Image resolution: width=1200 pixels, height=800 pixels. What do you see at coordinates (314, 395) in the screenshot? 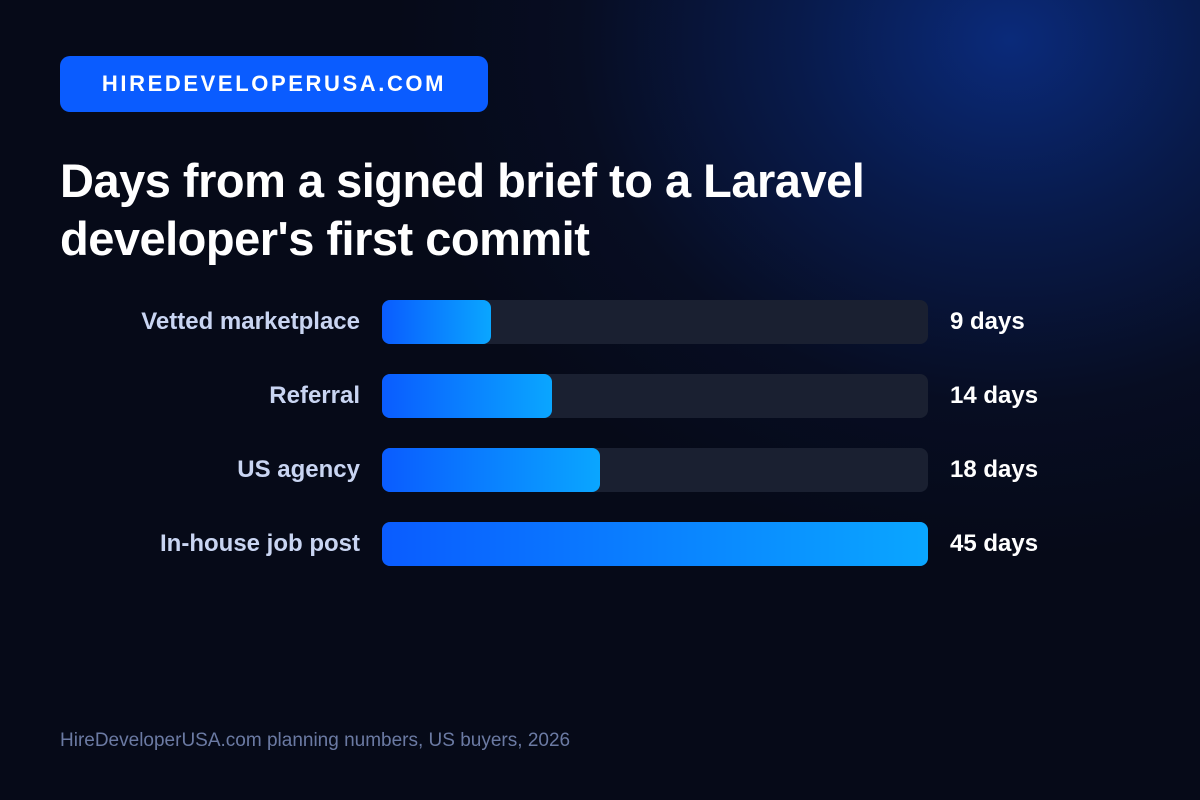
I see `category-label: Referral` at bounding box center [314, 395].